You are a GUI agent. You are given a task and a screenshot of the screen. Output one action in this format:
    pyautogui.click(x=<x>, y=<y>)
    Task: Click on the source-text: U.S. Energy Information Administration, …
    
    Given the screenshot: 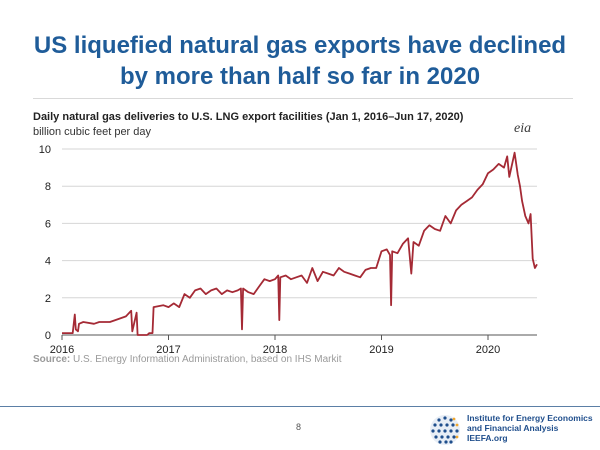 What is the action you would take?
    pyautogui.click(x=207, y=359)
    